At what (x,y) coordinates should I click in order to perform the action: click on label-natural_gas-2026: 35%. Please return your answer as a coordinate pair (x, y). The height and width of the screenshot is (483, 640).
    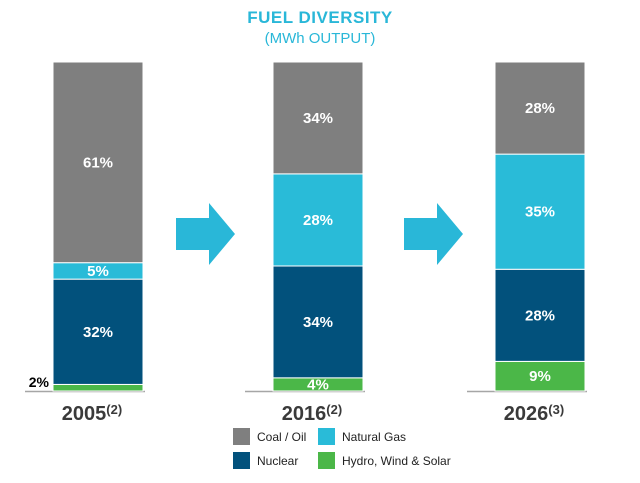
    Looking at the image, I should click on (540, 212).